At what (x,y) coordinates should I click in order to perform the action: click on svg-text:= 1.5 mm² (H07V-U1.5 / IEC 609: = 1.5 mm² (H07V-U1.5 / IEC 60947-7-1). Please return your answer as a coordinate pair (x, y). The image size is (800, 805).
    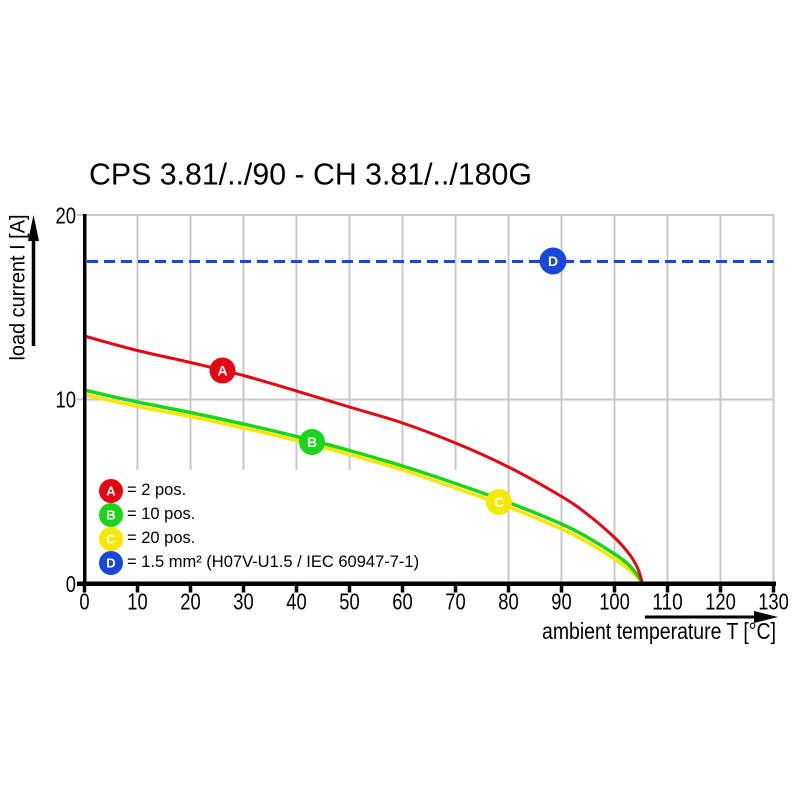
    Looking at the image, I should click on (273, 562).